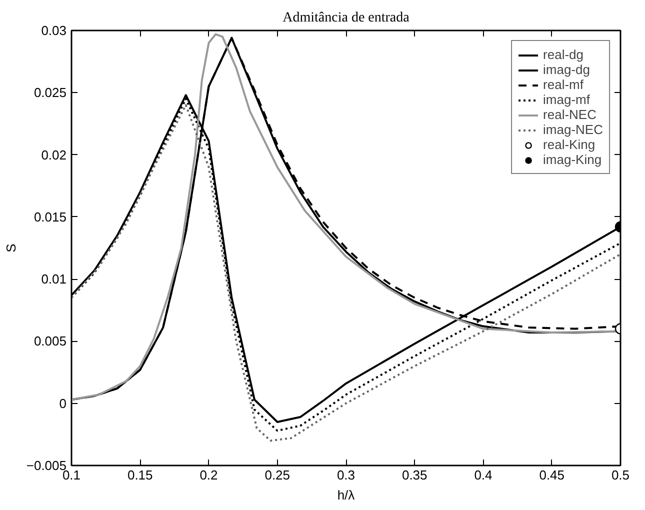  What do you see at coordinates (566, 99) in the screenshot?
I see `legend-label: imag-mf` at bounding box center [566, 99].